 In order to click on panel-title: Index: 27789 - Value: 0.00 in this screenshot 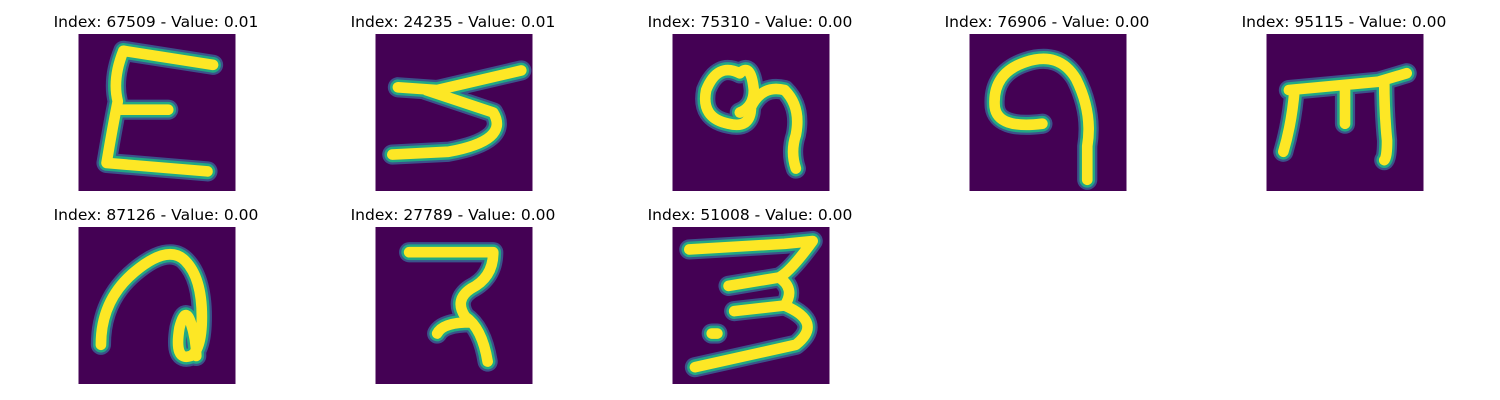, I will do `click(453, 215)`.